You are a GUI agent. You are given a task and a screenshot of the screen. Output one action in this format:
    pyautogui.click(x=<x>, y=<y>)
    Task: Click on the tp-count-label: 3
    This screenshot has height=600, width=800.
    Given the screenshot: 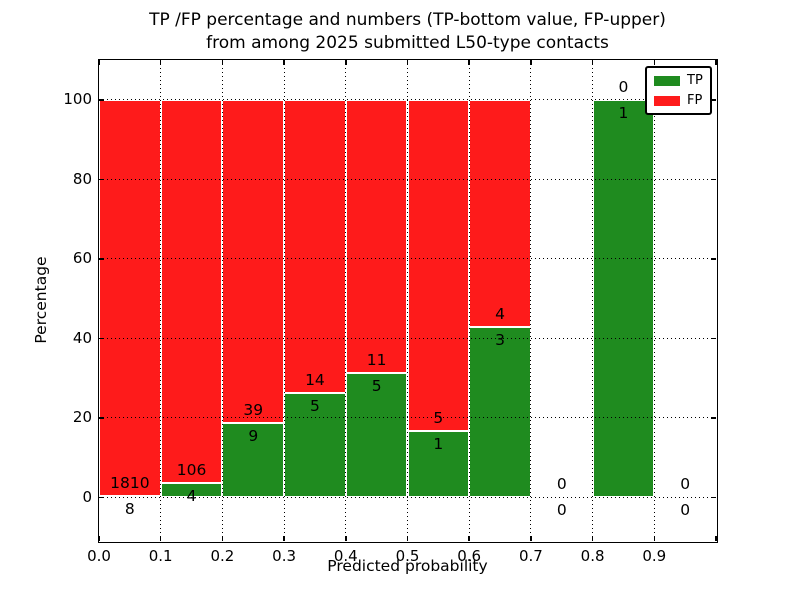 What is the action you would take?
    pyautogui.click(x=500, y=339)
    